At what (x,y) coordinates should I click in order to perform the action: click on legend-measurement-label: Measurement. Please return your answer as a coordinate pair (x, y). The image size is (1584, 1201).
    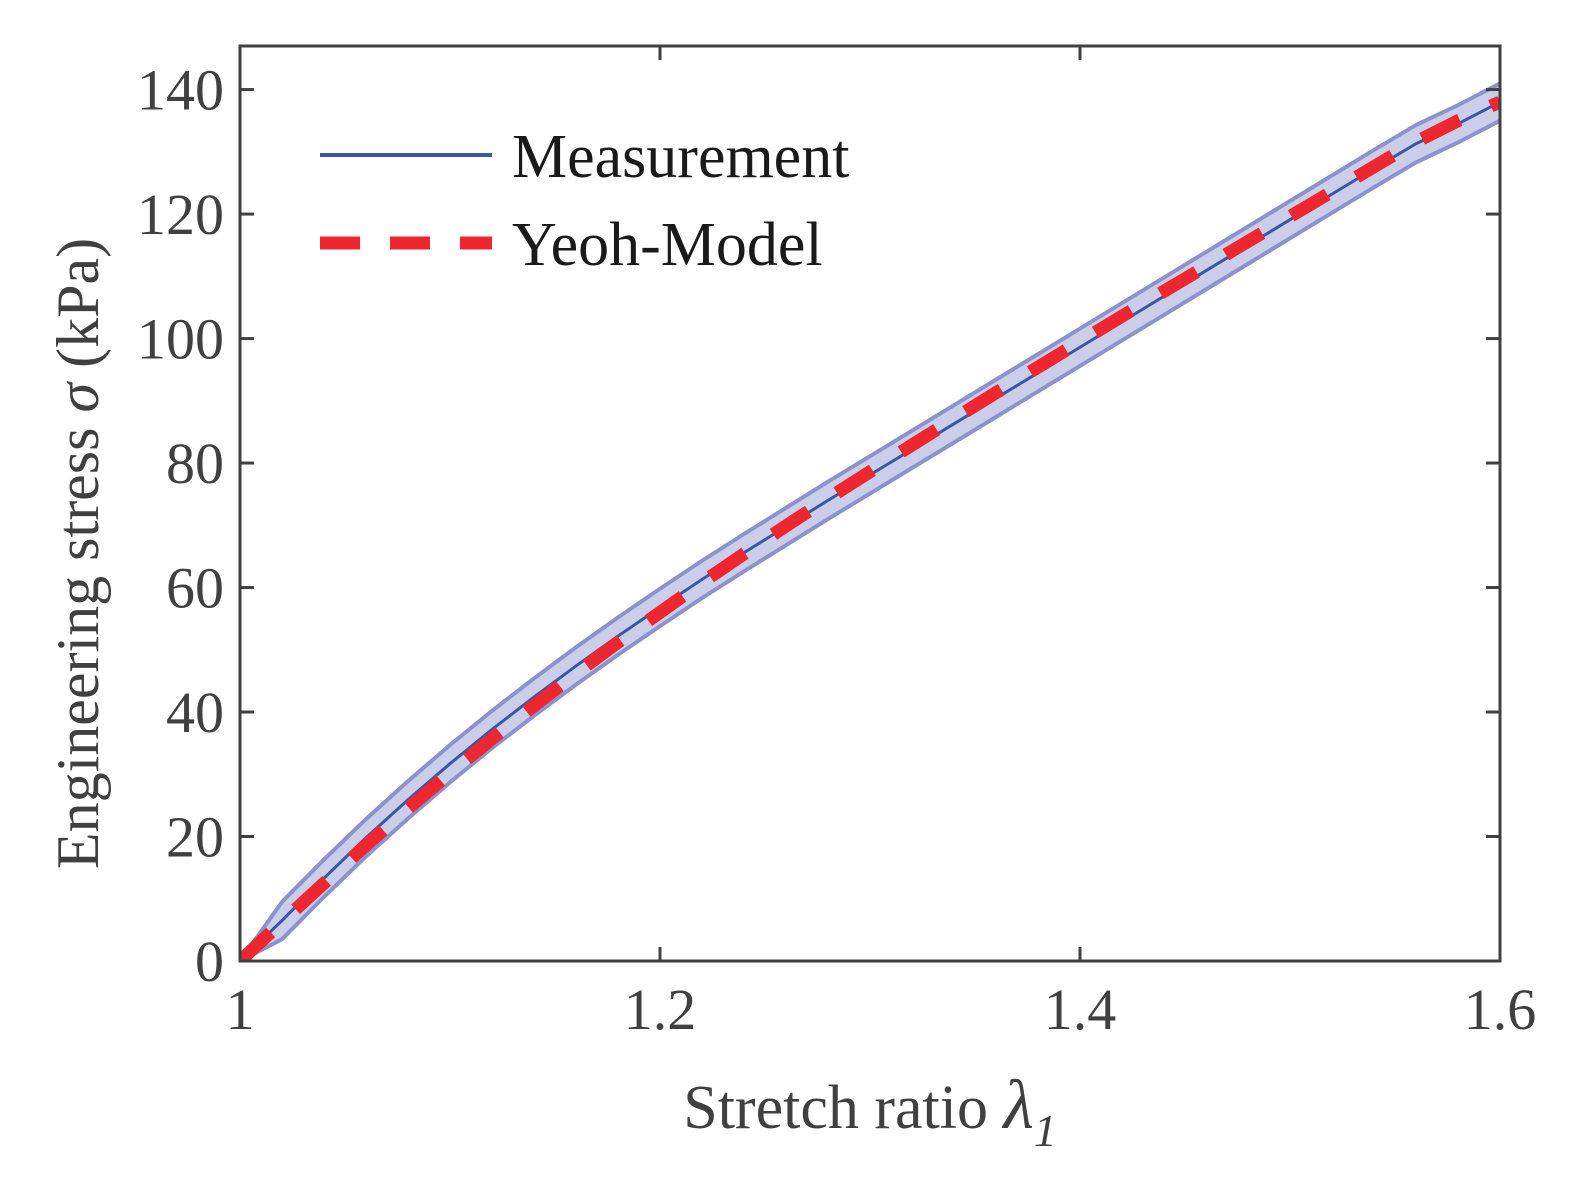
    Looking at the image, I should click on (680, 157).